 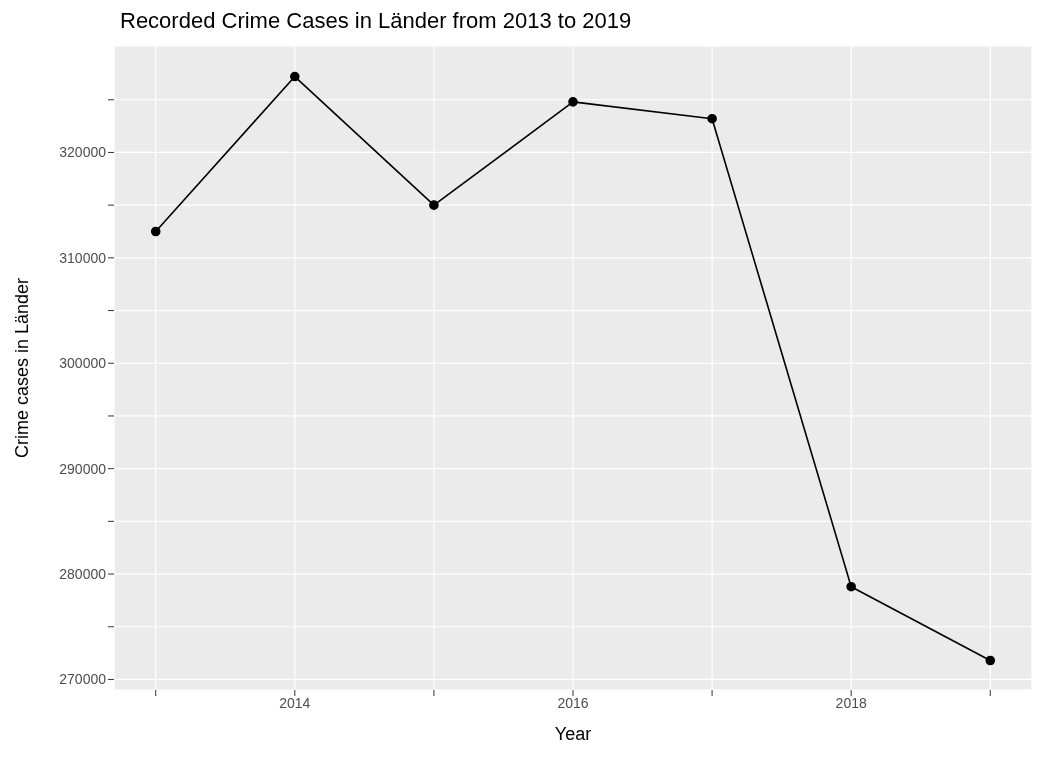 I want to click on y-tick-label: 320000, so click(x=83, y=152).